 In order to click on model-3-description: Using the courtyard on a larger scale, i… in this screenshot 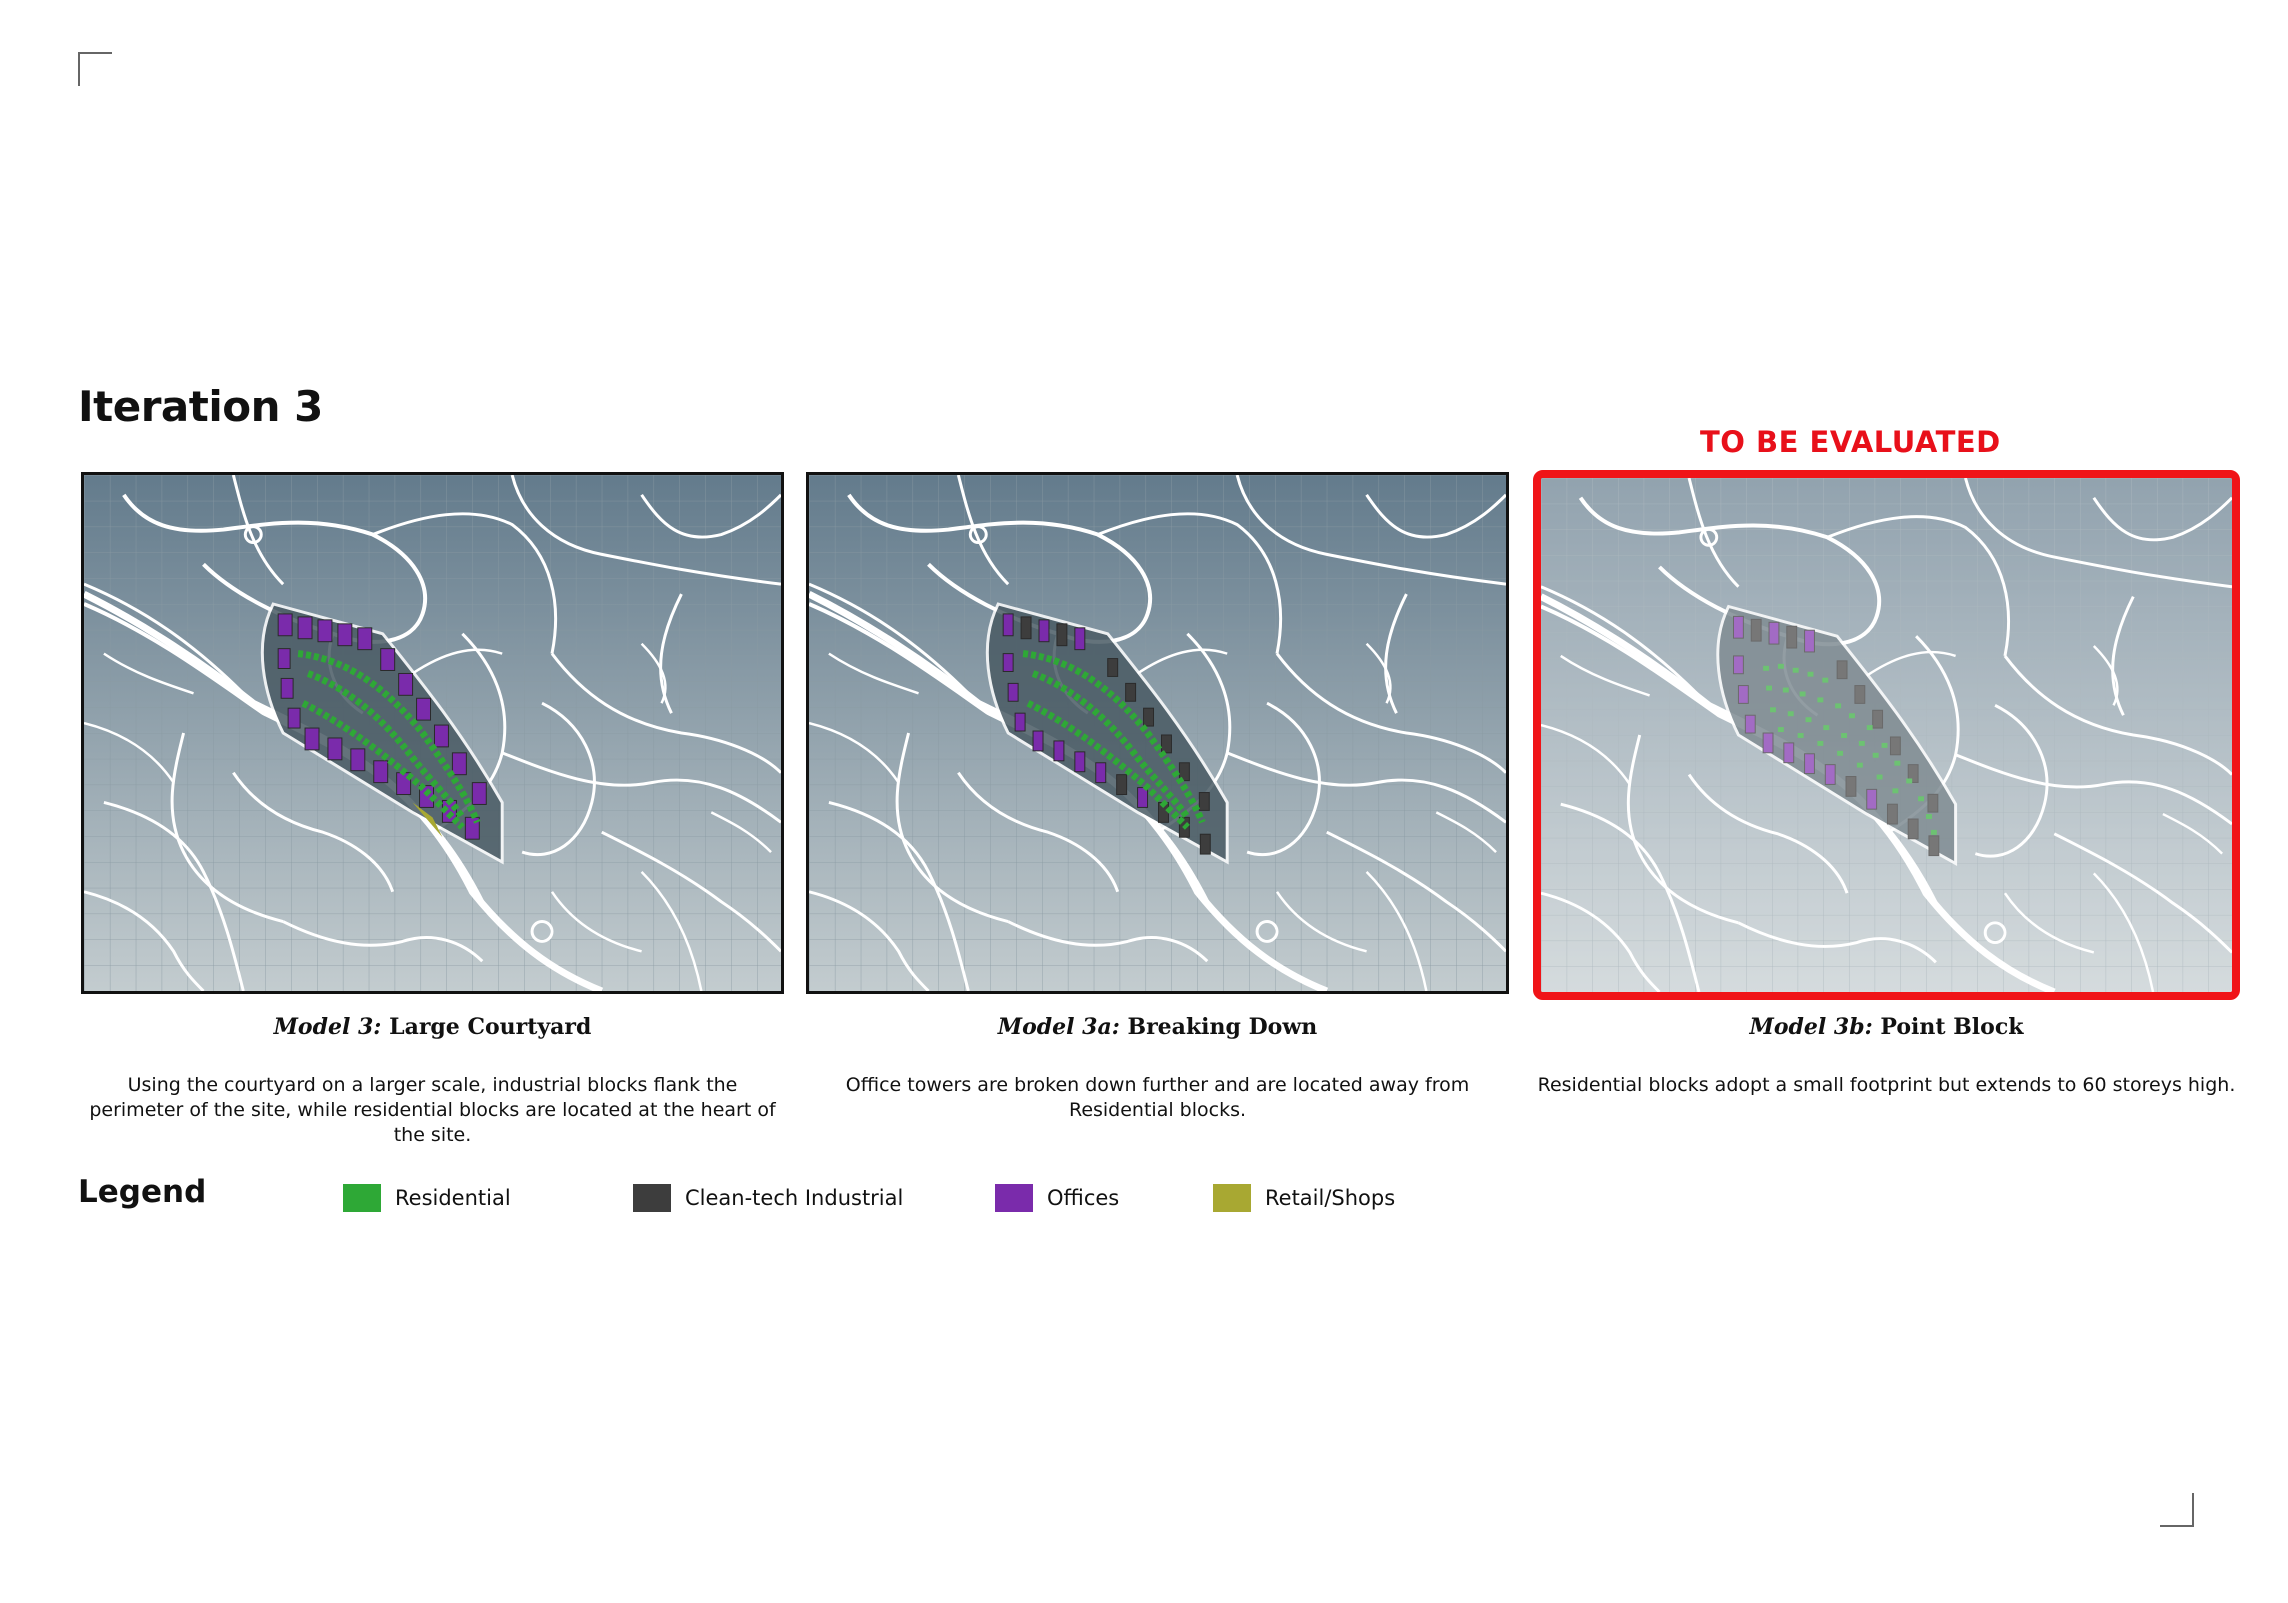, I will do `click(432, 1110)`.